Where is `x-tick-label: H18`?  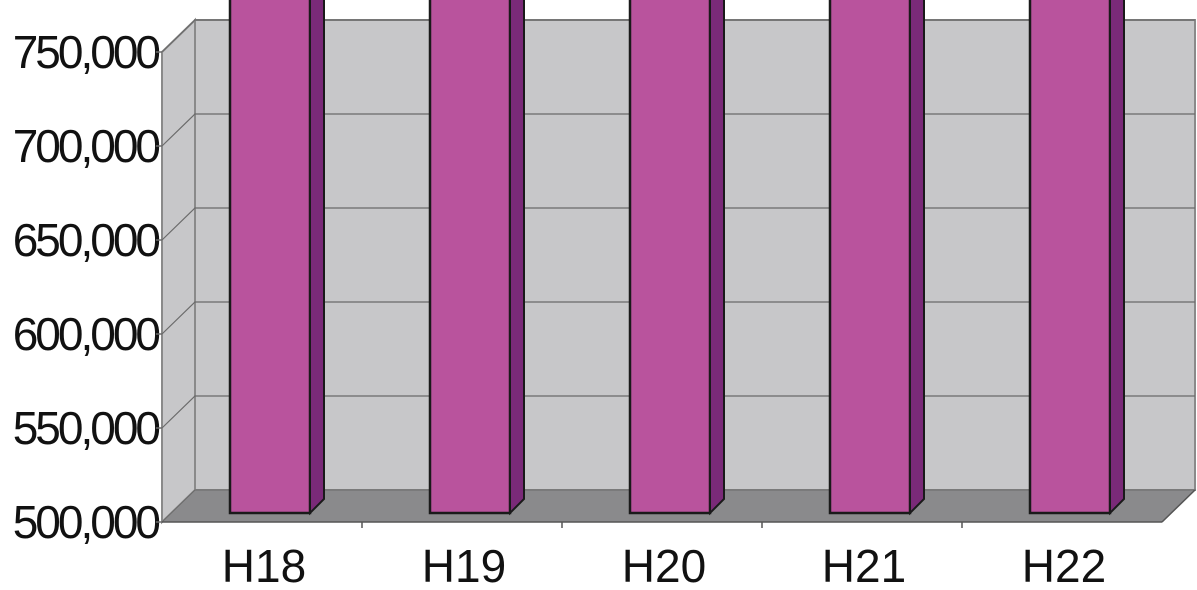 x-tick-label: H18 is located at coordinates (264, 565).